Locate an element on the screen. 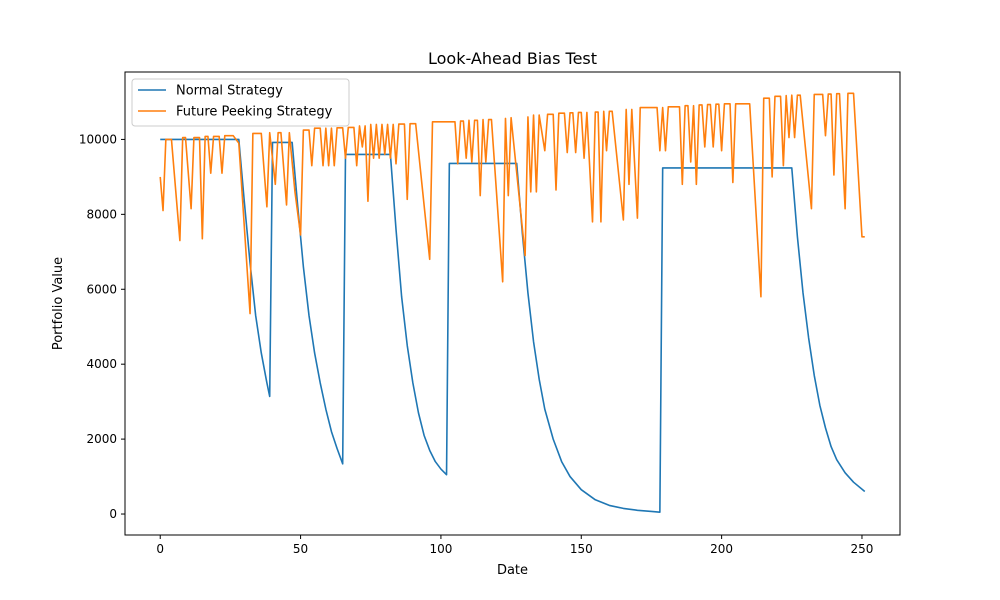 This screenshot has width=1000, height=600. y-tick-label: 8000 is located at coordinates (101, 214).